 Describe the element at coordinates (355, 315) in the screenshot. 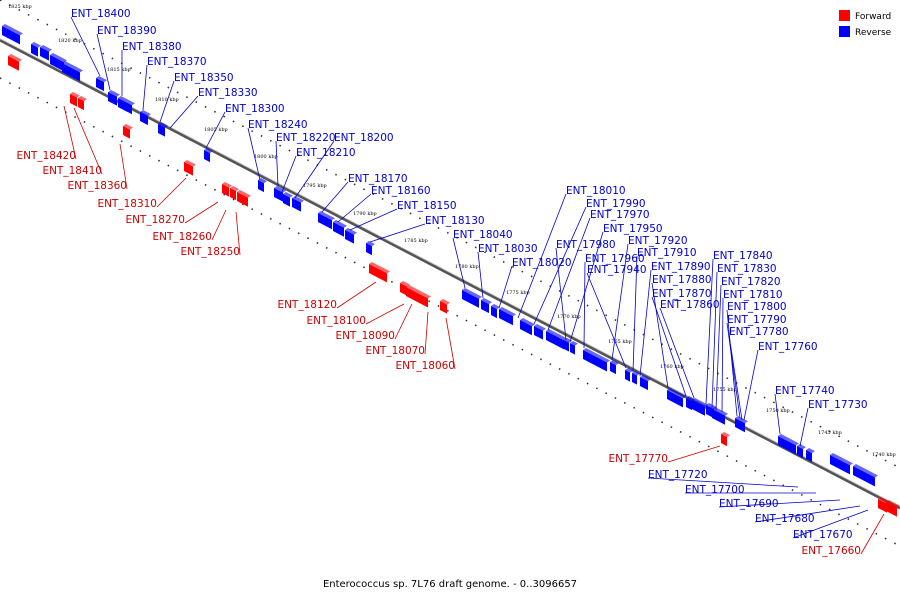

I see `forward-gene-label: ENT_18100` at that location.